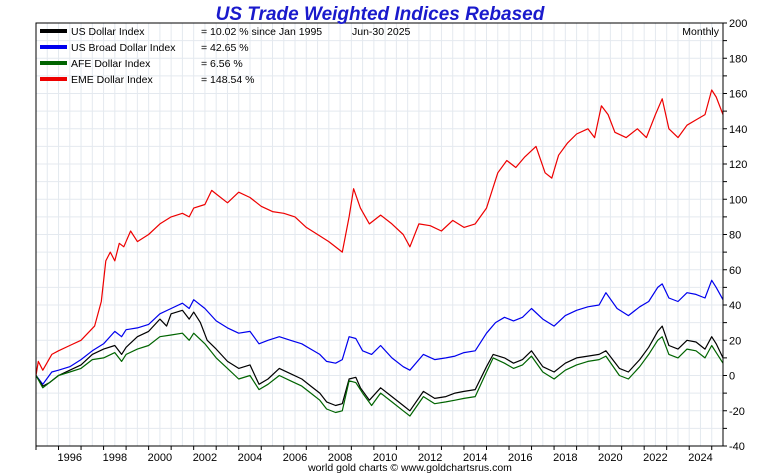 The image size is (760, 475). What do you see at coordinates (732, 377) in the screenshot?
I see `y-tick-label: 0` at bounding box center [732, 377].